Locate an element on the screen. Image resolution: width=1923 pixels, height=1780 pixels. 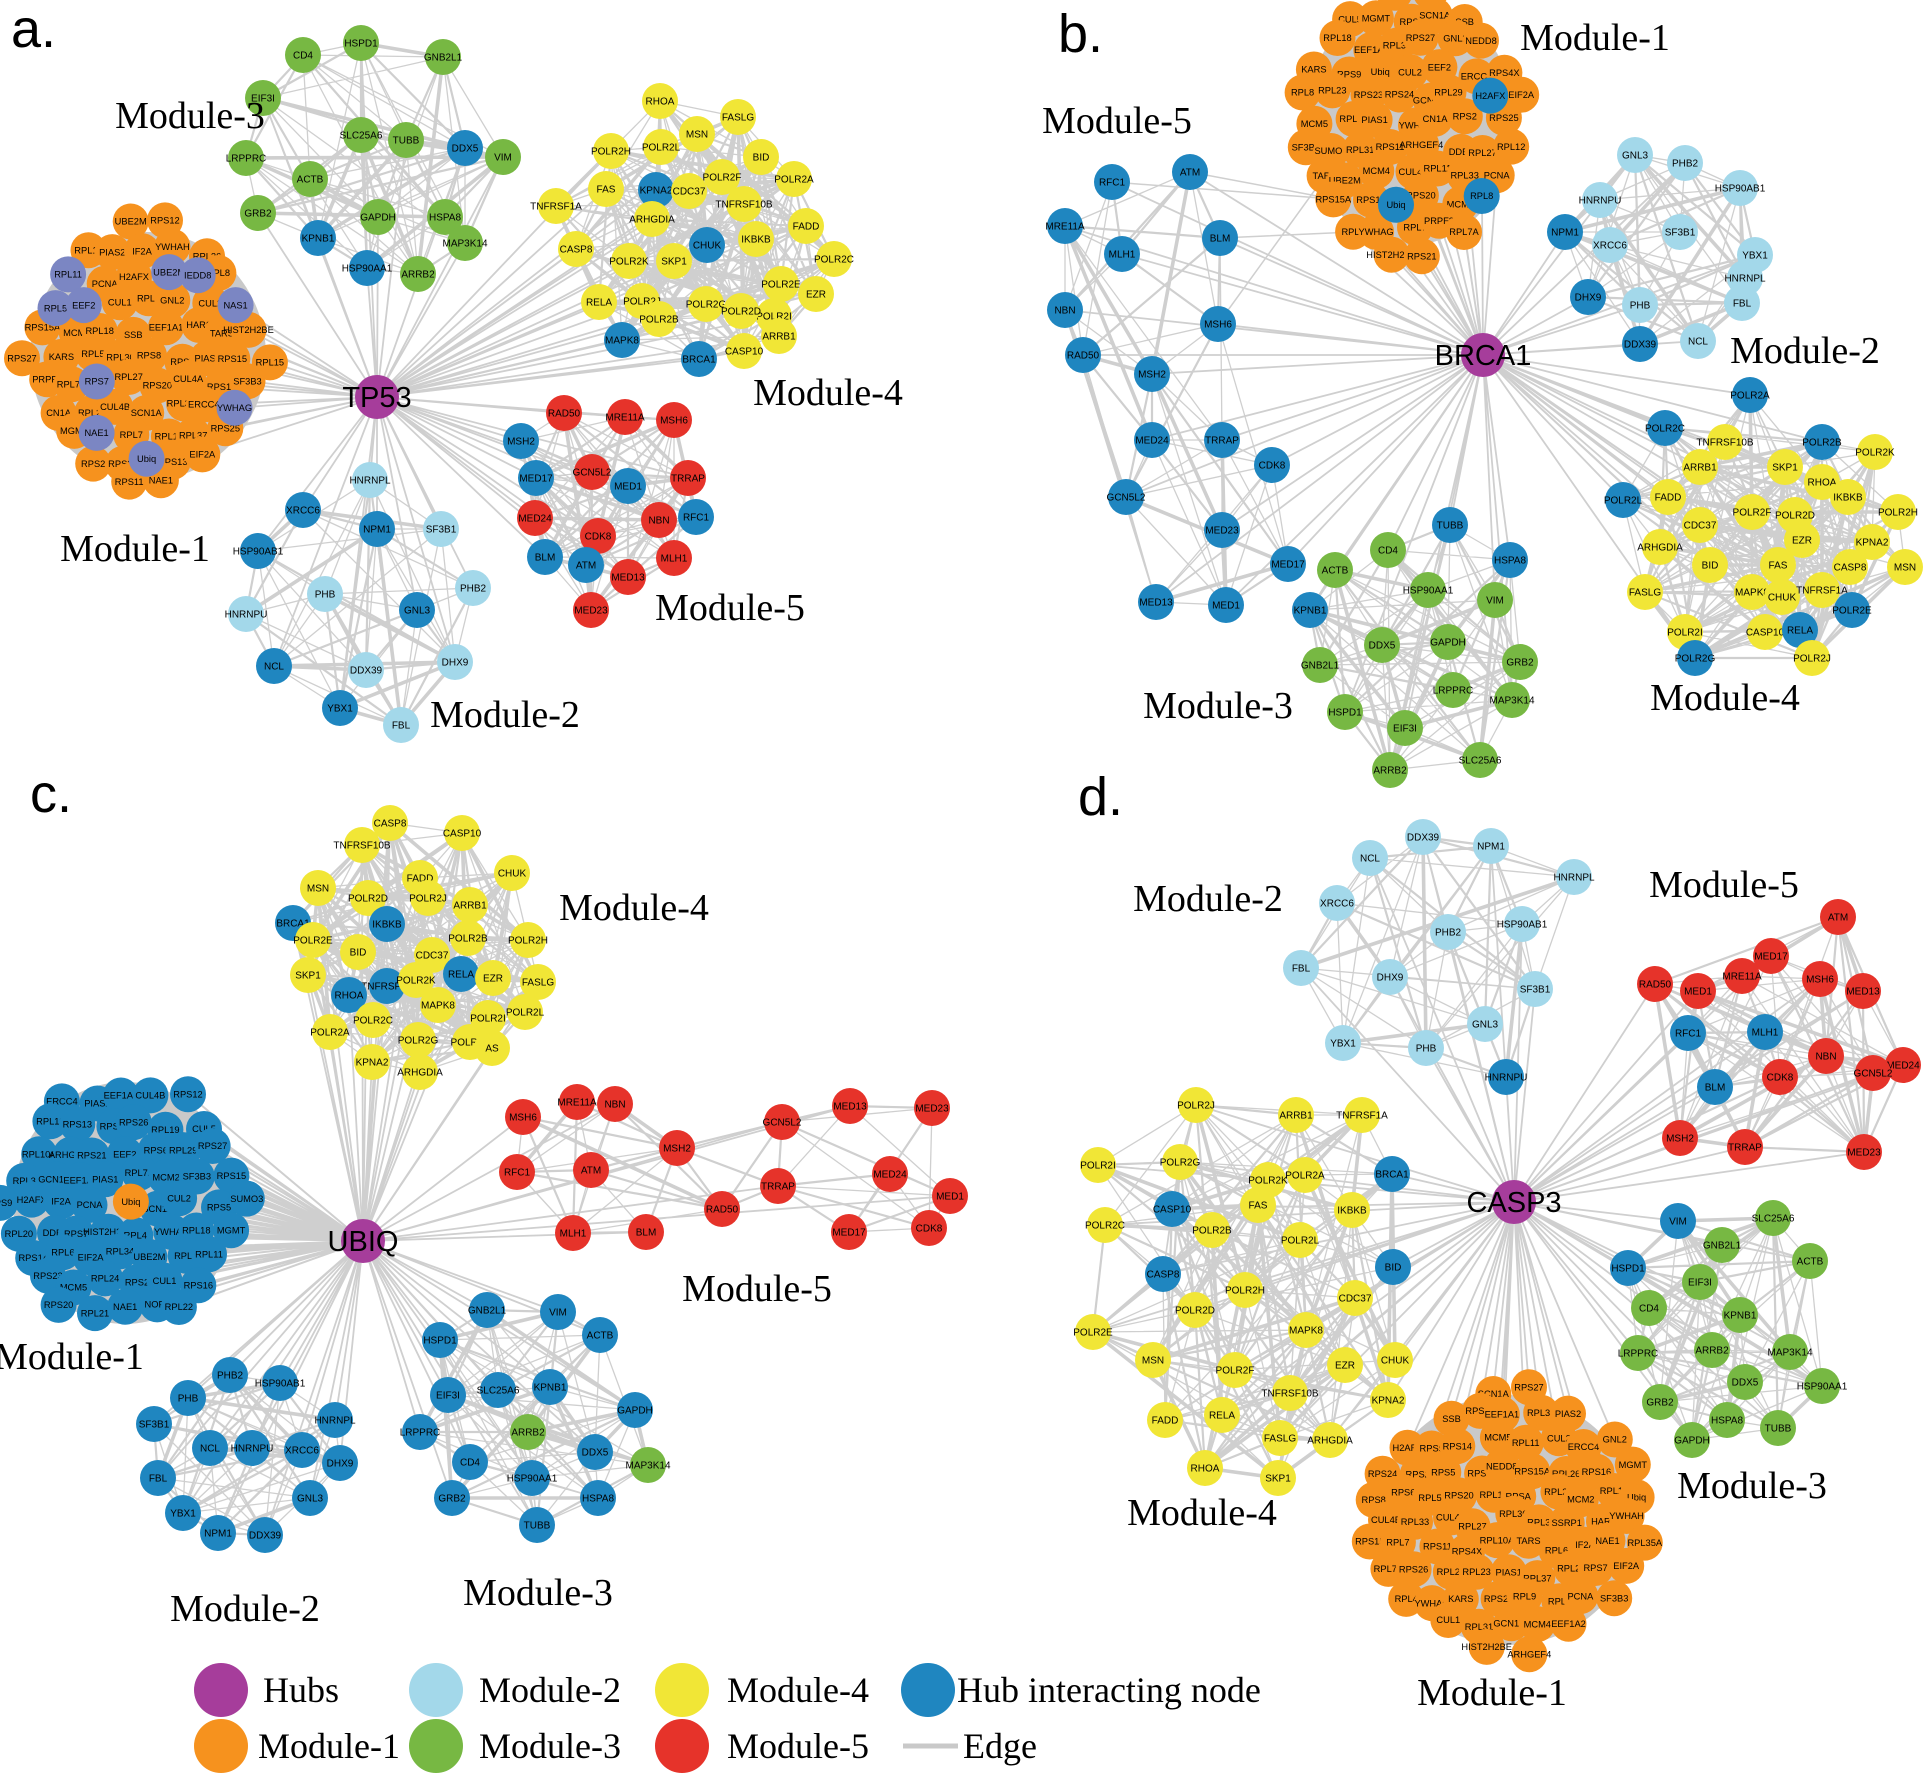
svg-text: POLR2J is located at coordinates (1812, 659).